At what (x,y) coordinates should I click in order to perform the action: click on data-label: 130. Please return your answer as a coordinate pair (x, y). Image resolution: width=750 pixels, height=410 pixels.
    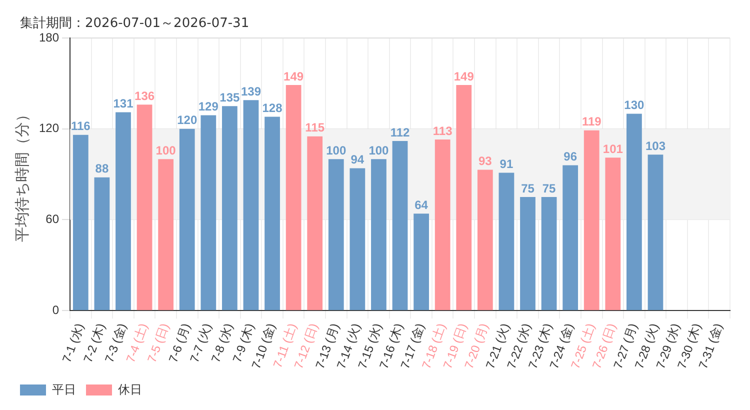
    Looking at the image, I should click on (634, 105).